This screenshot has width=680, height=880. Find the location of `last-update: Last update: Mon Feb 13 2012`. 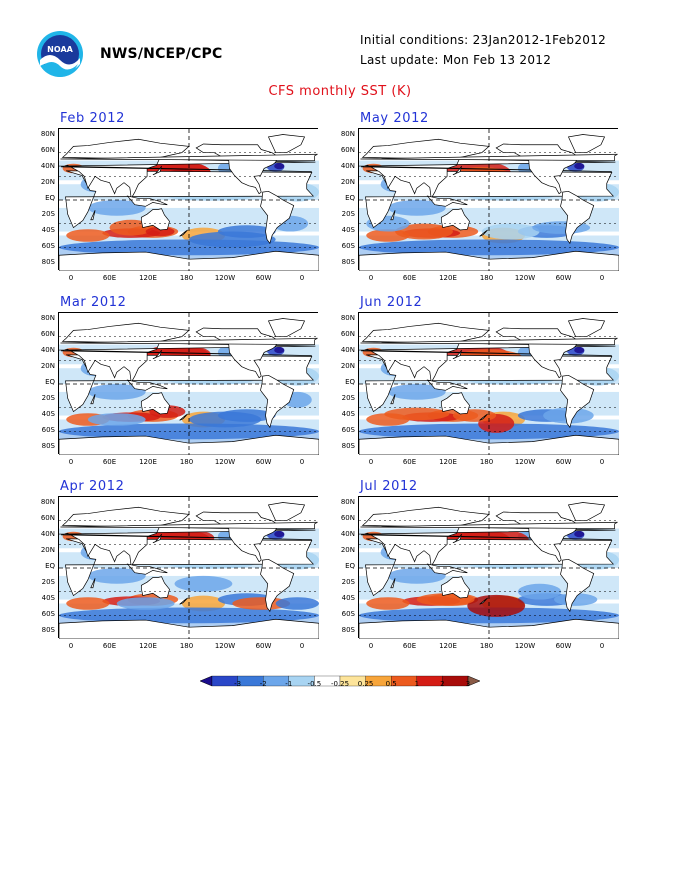

last-update: Last update: Mon Feb 13 2012 is located at coordinates (456, 60).